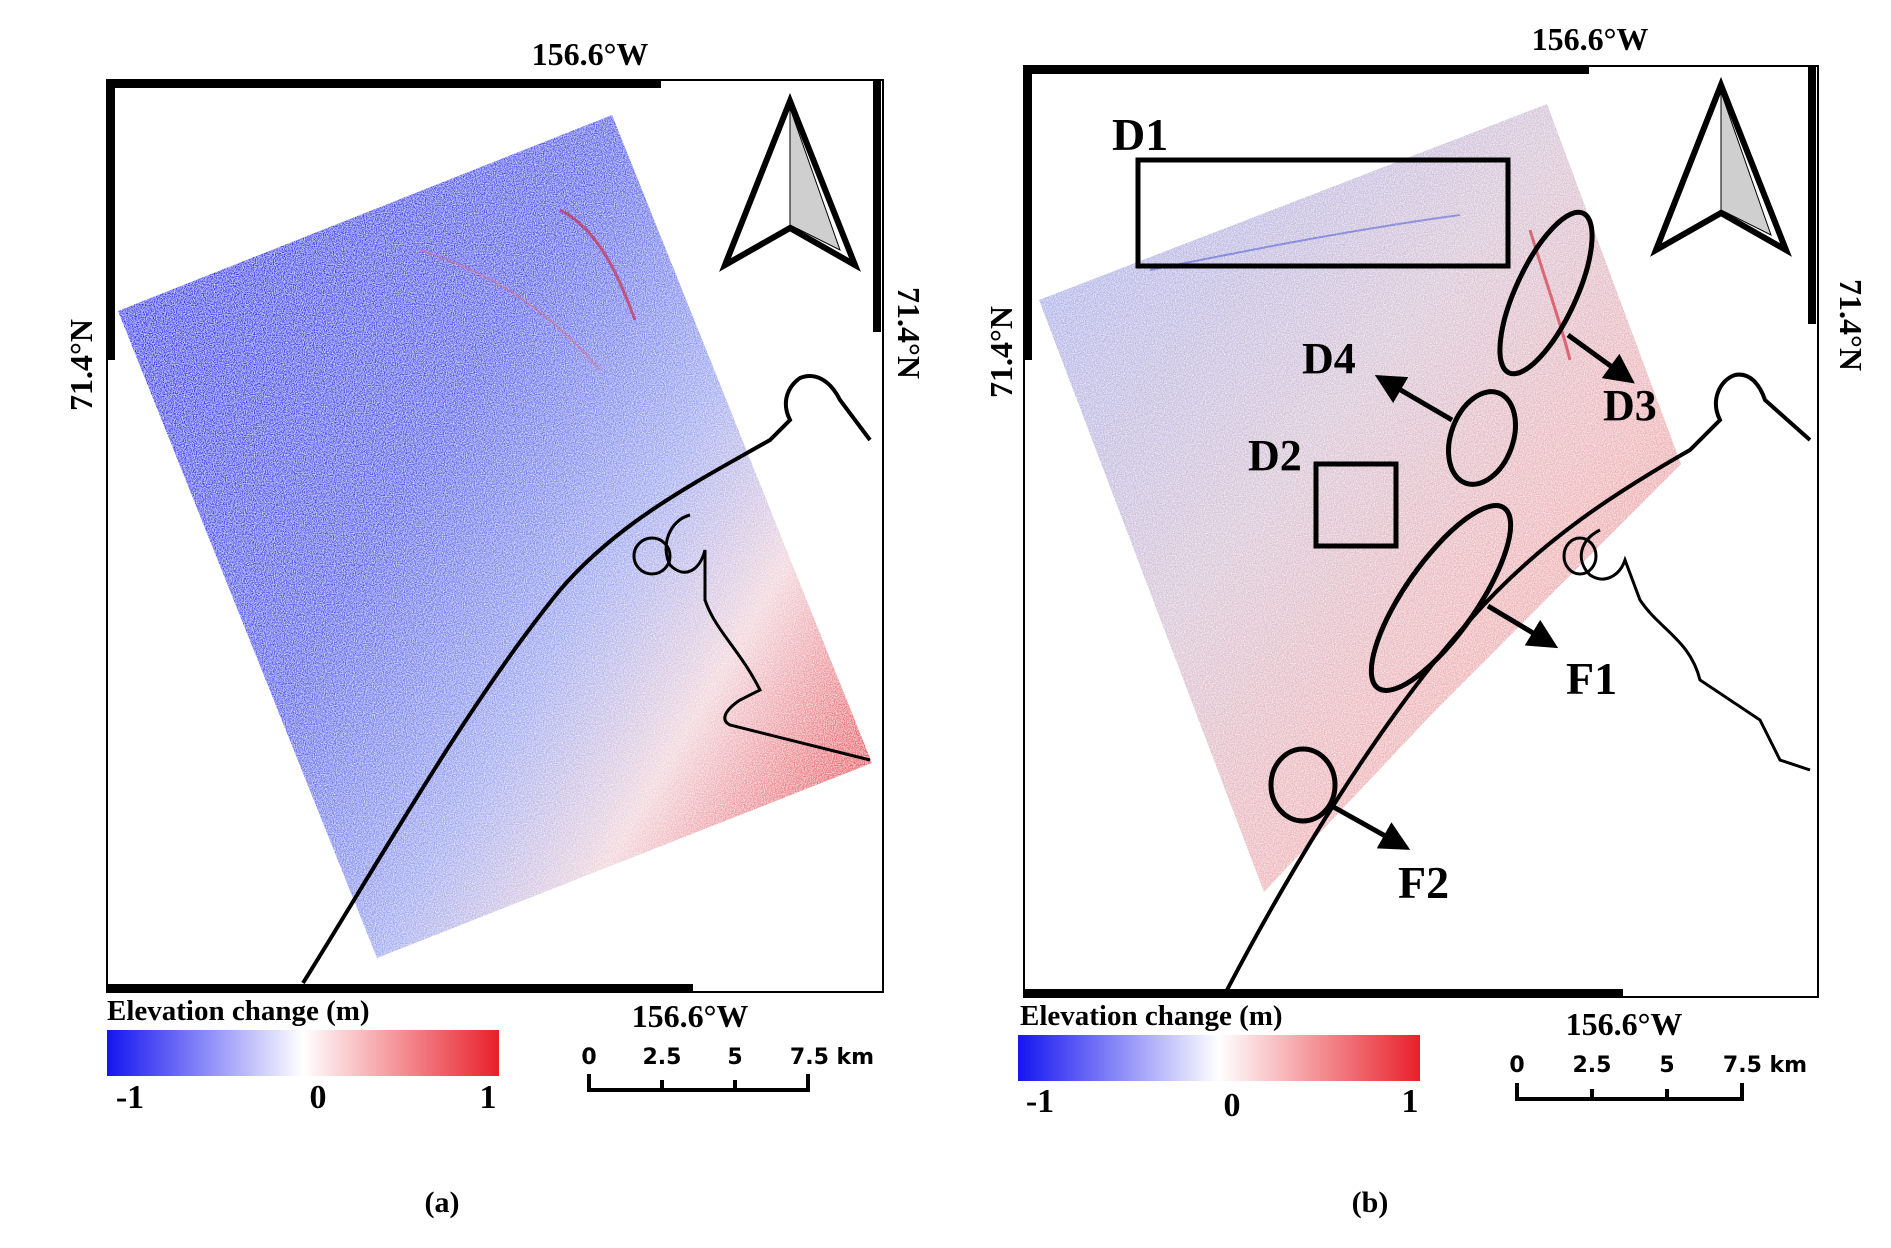 The image size is (1891, 1248). Describe the element at coordinates (1658, 1077) in the screenshot. I see `scalebar-b: 0 2.5 5 7.5 km` at that location.